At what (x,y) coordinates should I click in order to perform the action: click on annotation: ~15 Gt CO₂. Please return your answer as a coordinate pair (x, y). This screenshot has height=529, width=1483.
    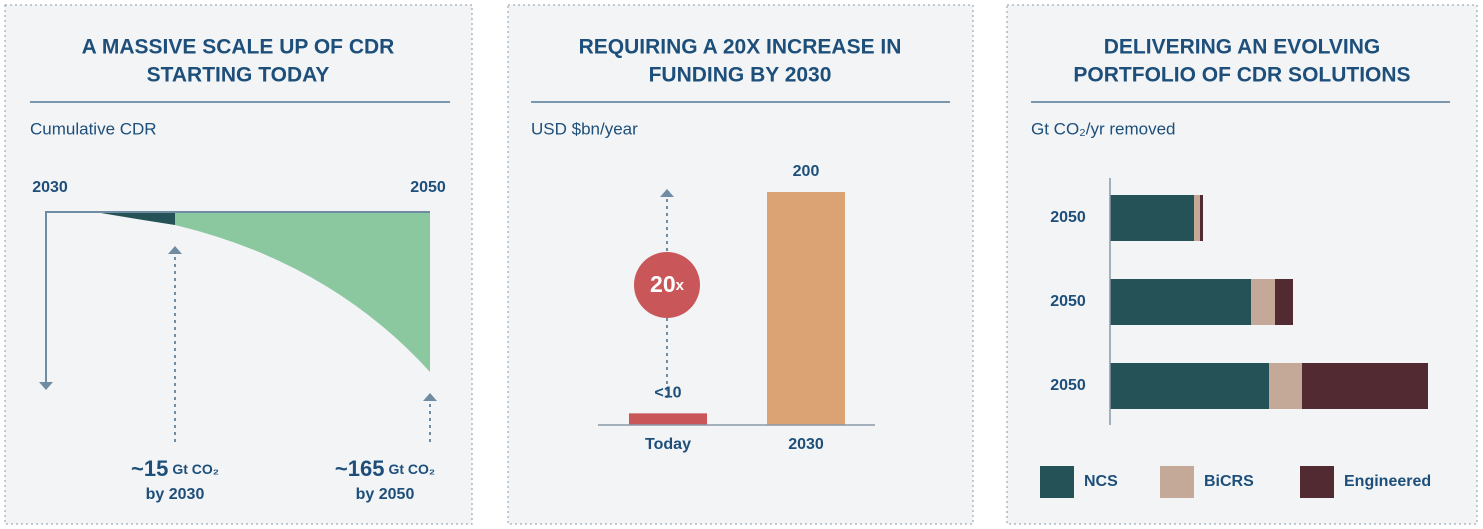
    Looking at the image, I should click on (175, 468).